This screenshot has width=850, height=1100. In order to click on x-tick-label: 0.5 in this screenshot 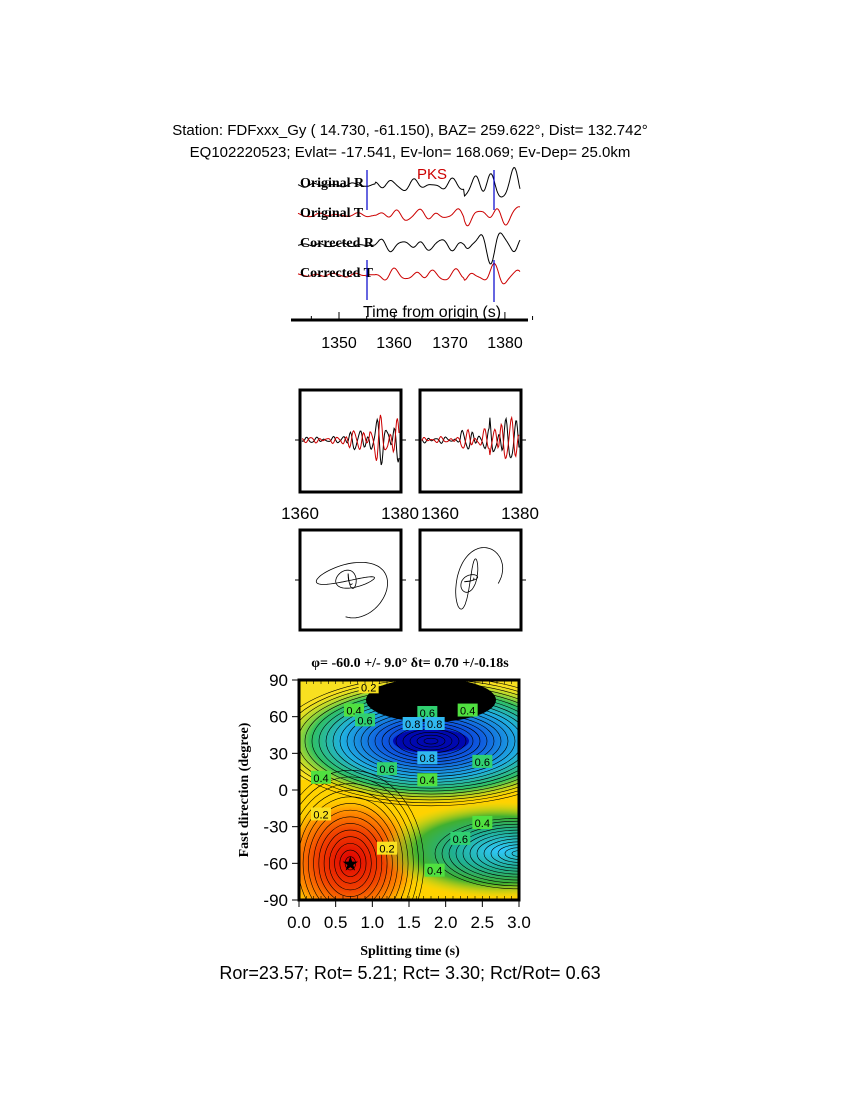, I will do `click(336, 922)`.